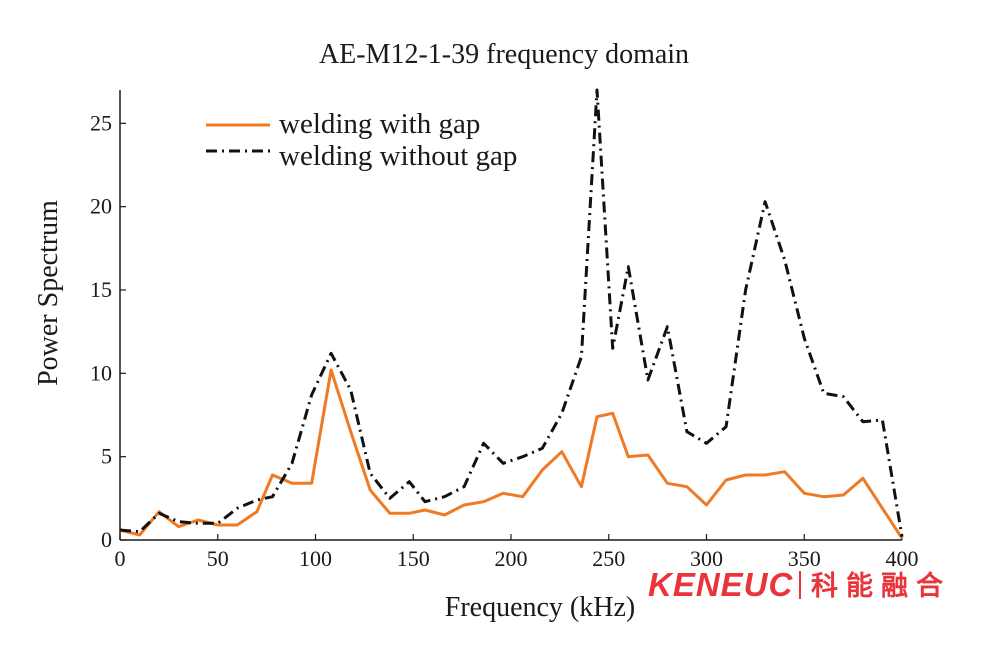 The width and height of the screenshot is (1000, 646). What do you see at coordinates (108, 331) in the screenshot?
I see `y-axis-ticks: 0 5 10 15 20 25` at bounding box center [108, 331].